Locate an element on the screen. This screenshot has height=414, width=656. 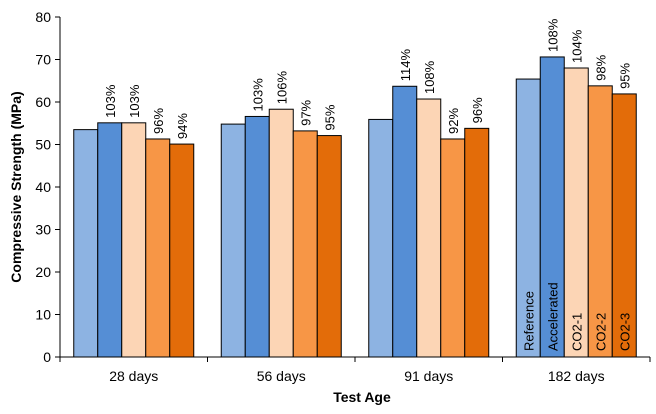
y-tick-label: 50 is located at coordinates (43, 145).